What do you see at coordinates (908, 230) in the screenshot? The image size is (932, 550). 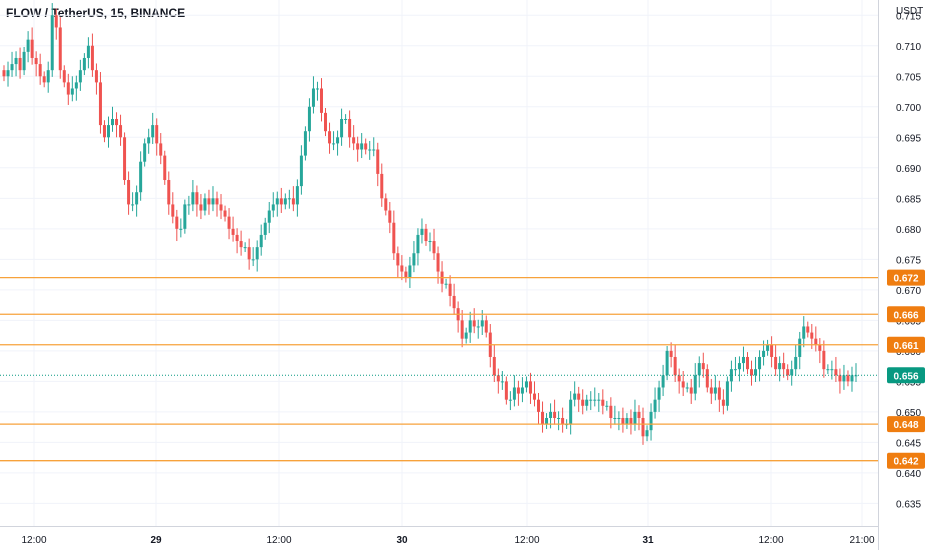 I see `y-tick-label: 0.680` at bounding box center [908, 230].